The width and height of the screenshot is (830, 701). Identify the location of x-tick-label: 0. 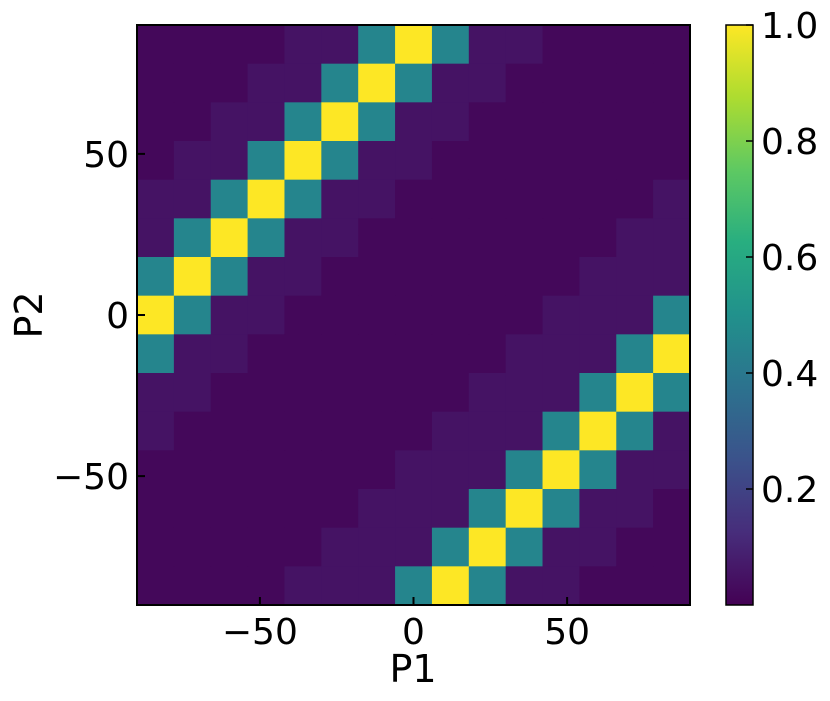
(413, 632).